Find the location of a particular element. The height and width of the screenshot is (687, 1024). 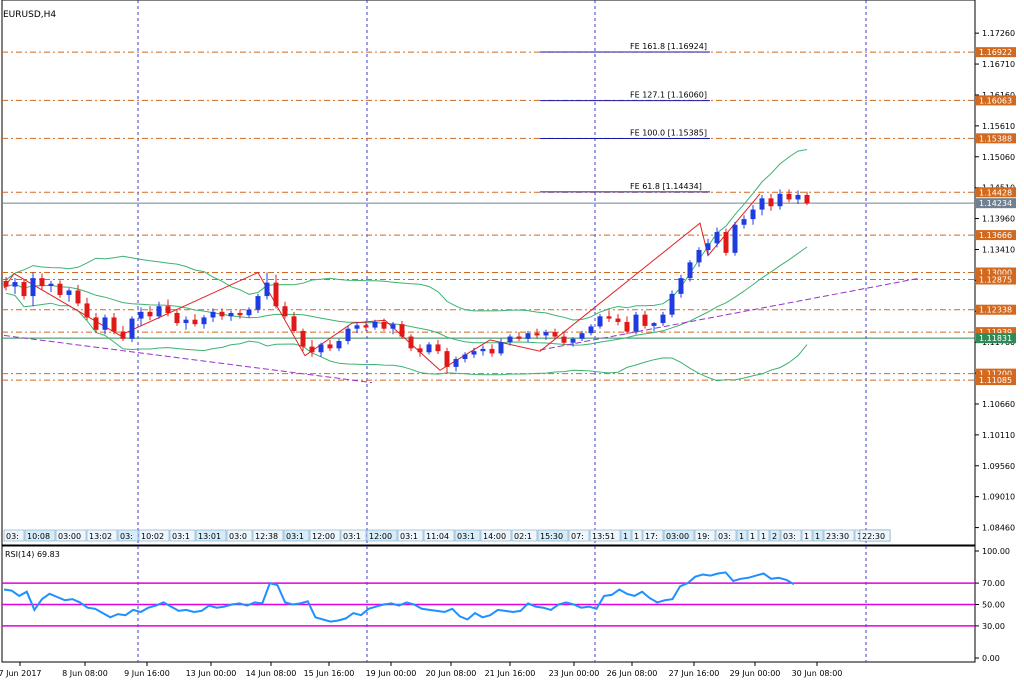

price-tag-label: 1.16922 is located at coordinates (995, 52).